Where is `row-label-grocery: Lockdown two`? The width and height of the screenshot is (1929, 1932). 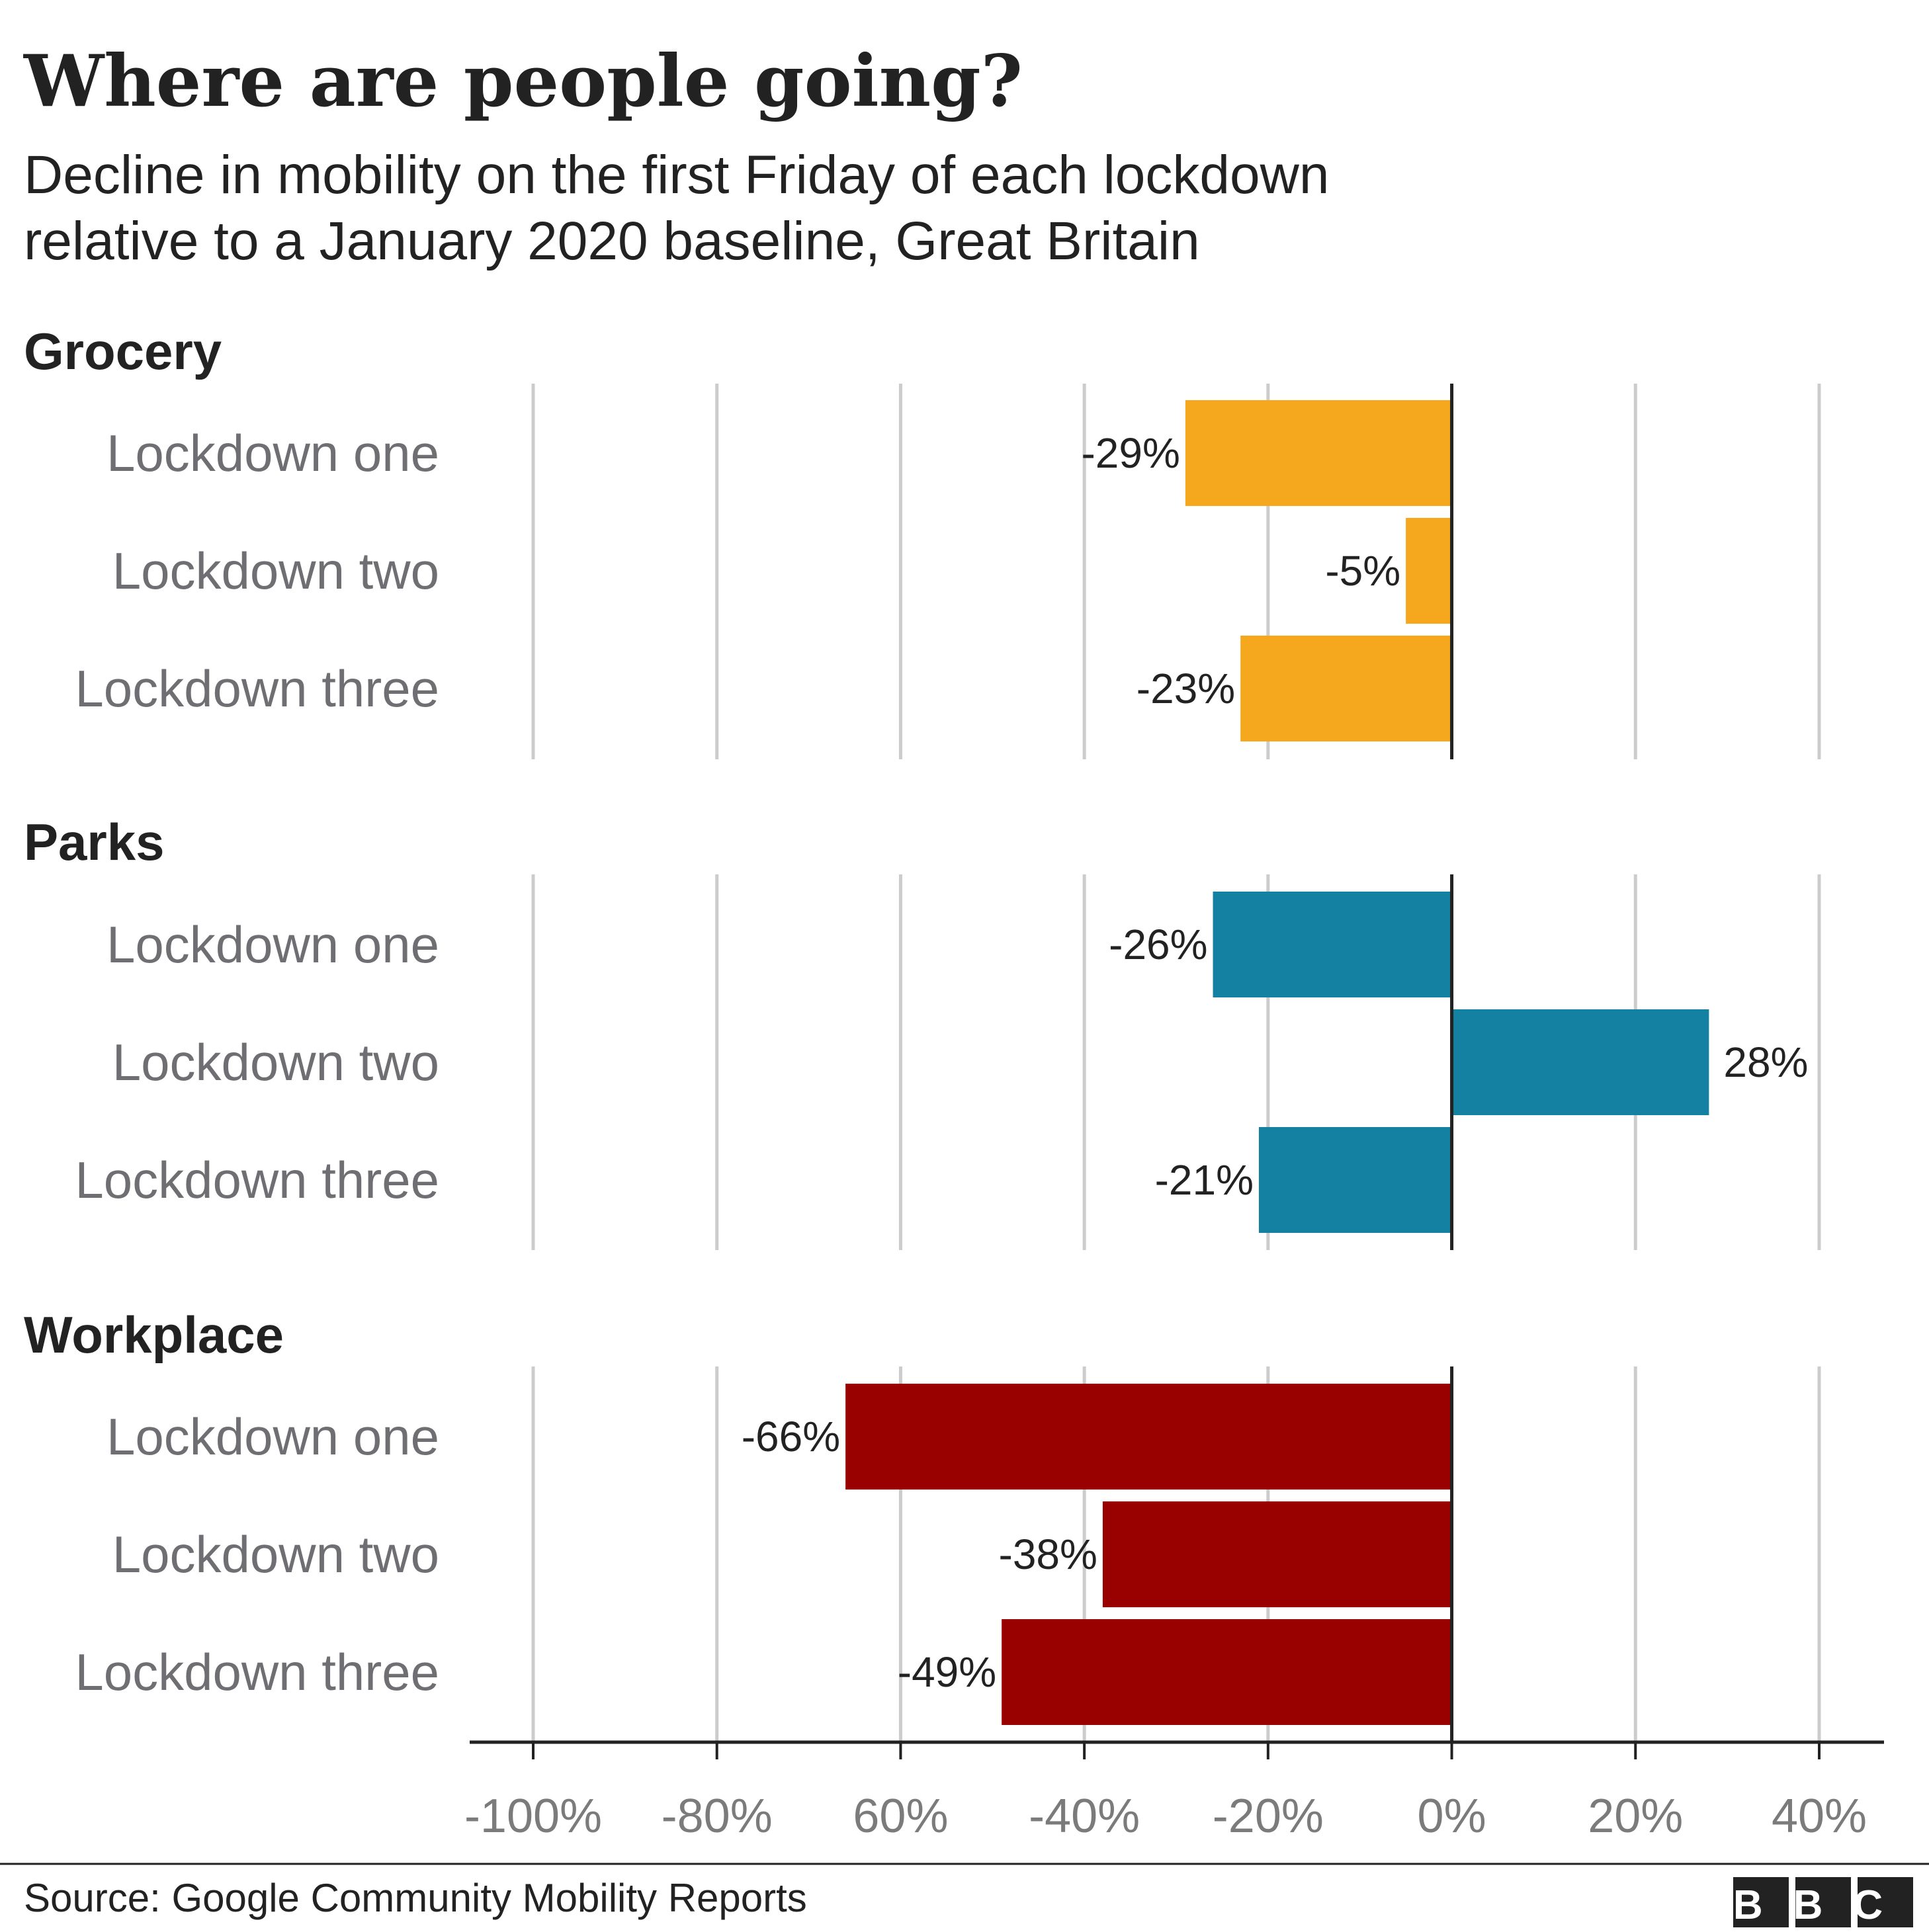 row-label-grocery: Lockdown two is located at coordinates (275, 571).